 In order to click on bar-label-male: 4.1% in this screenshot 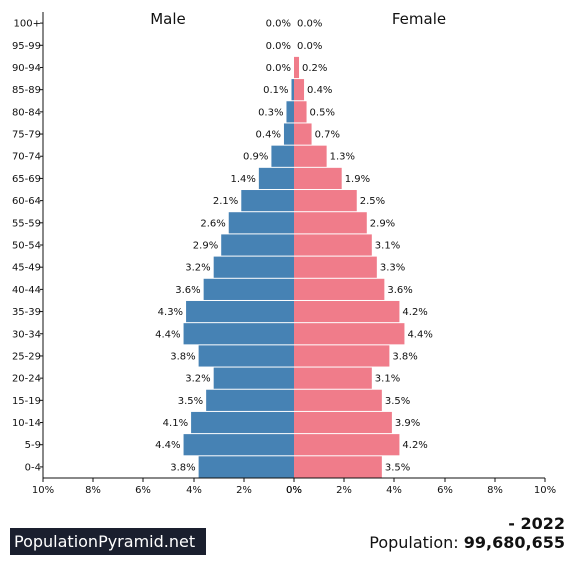, I will do `click(175, 423)`.